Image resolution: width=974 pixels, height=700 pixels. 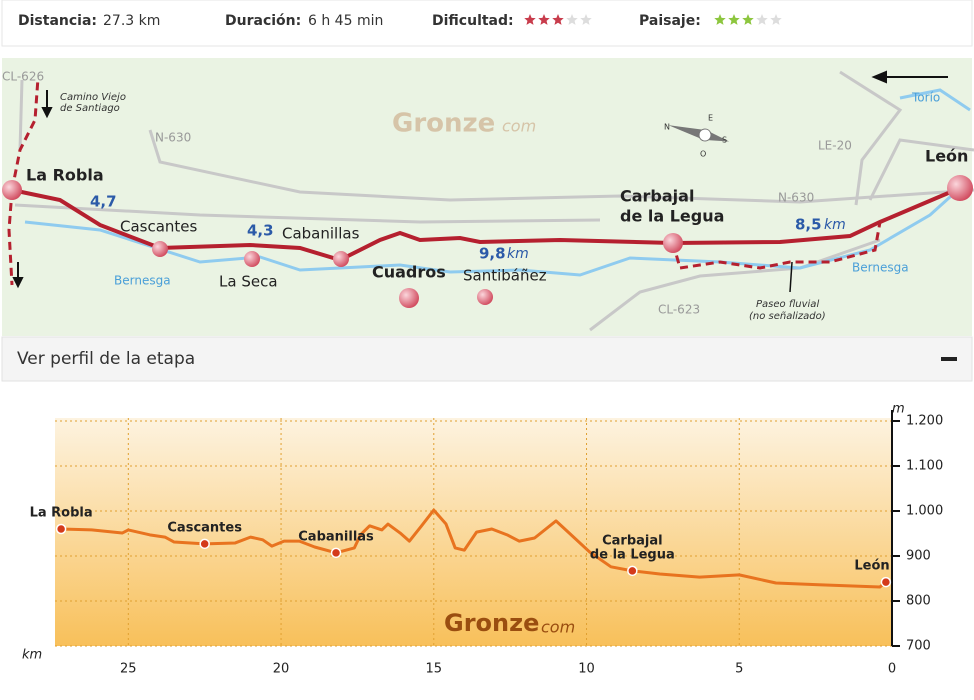 What do you see at coordinates (892, 669) in the screenshot?
I see `x-tick-label: 0` at bounding box center [892, 669].